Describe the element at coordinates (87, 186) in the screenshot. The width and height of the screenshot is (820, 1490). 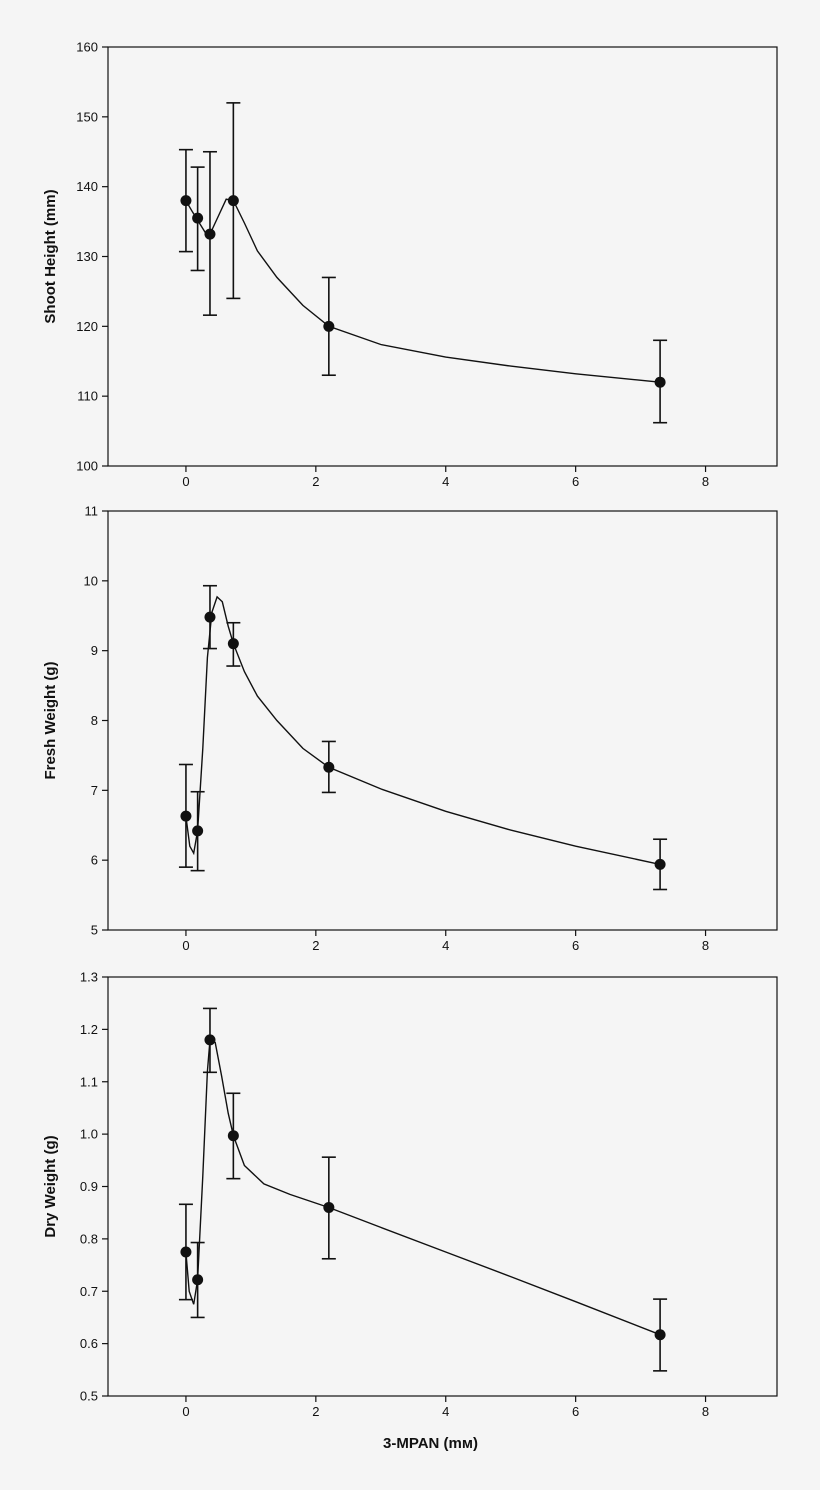
I see `y-tick-label: 140` at that location.